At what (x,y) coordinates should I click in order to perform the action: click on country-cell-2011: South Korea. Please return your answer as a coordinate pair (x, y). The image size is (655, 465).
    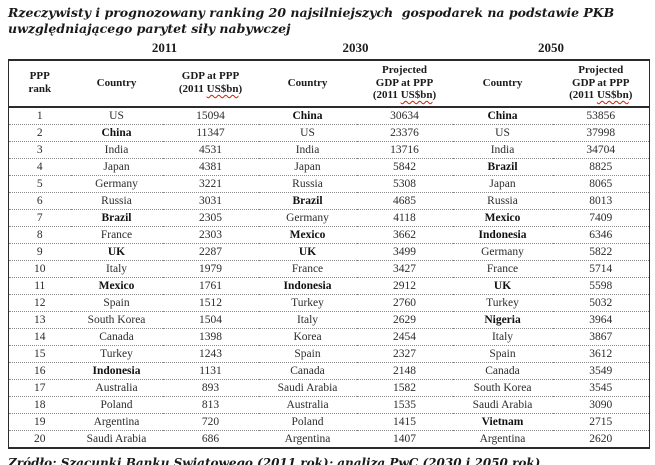
    Looking at the image, I should click on (116, 320).